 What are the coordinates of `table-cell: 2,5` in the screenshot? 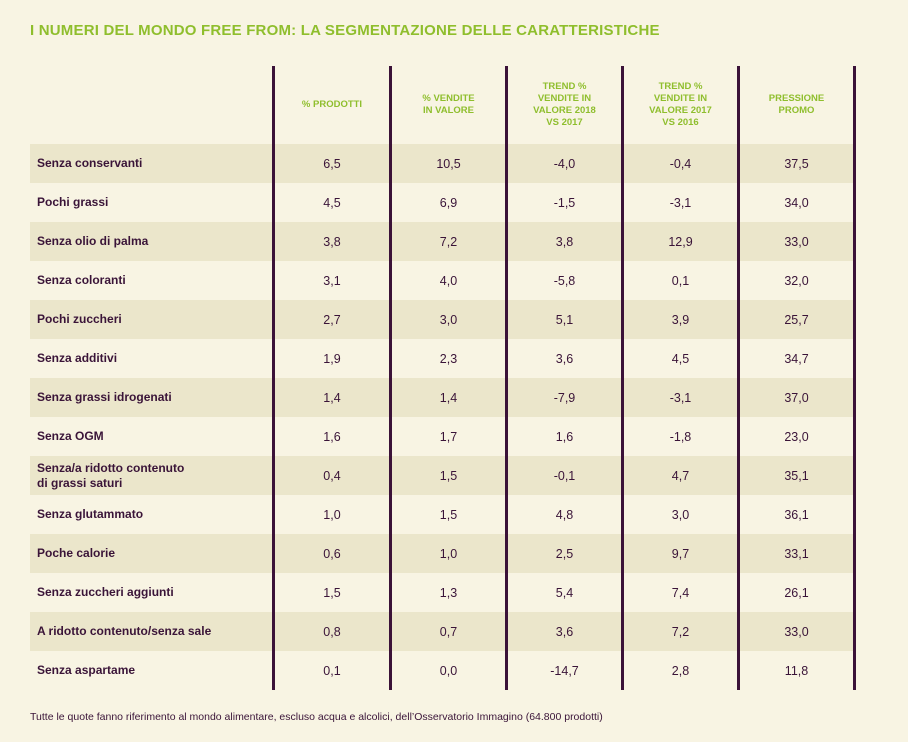 It's located at (564, 553).